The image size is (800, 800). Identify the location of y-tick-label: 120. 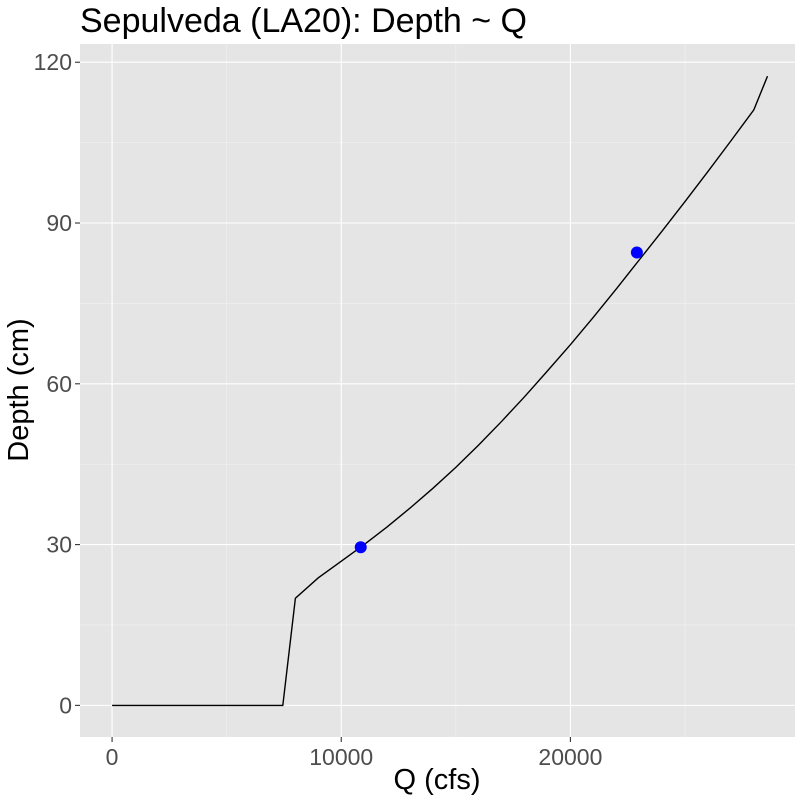
(53, 62).